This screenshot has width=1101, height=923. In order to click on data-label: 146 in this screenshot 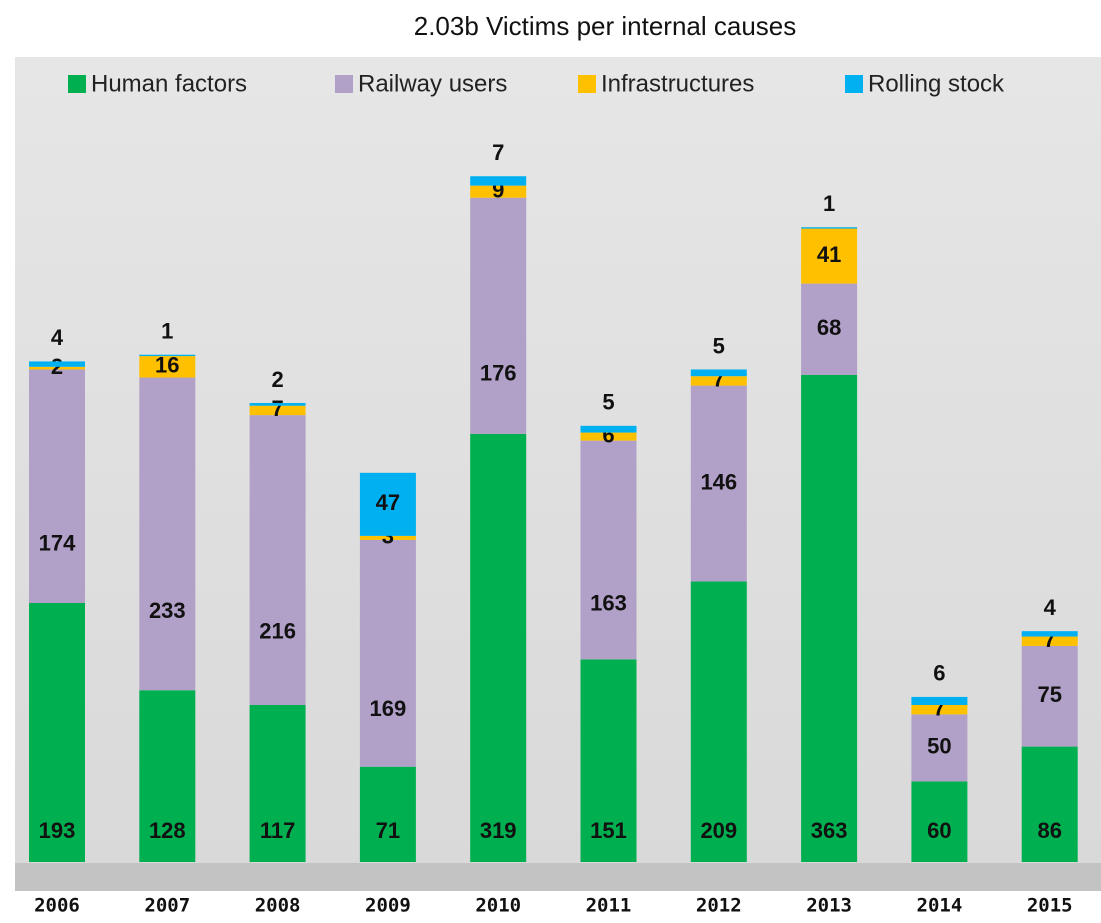, I will do `click(718, 481)`.